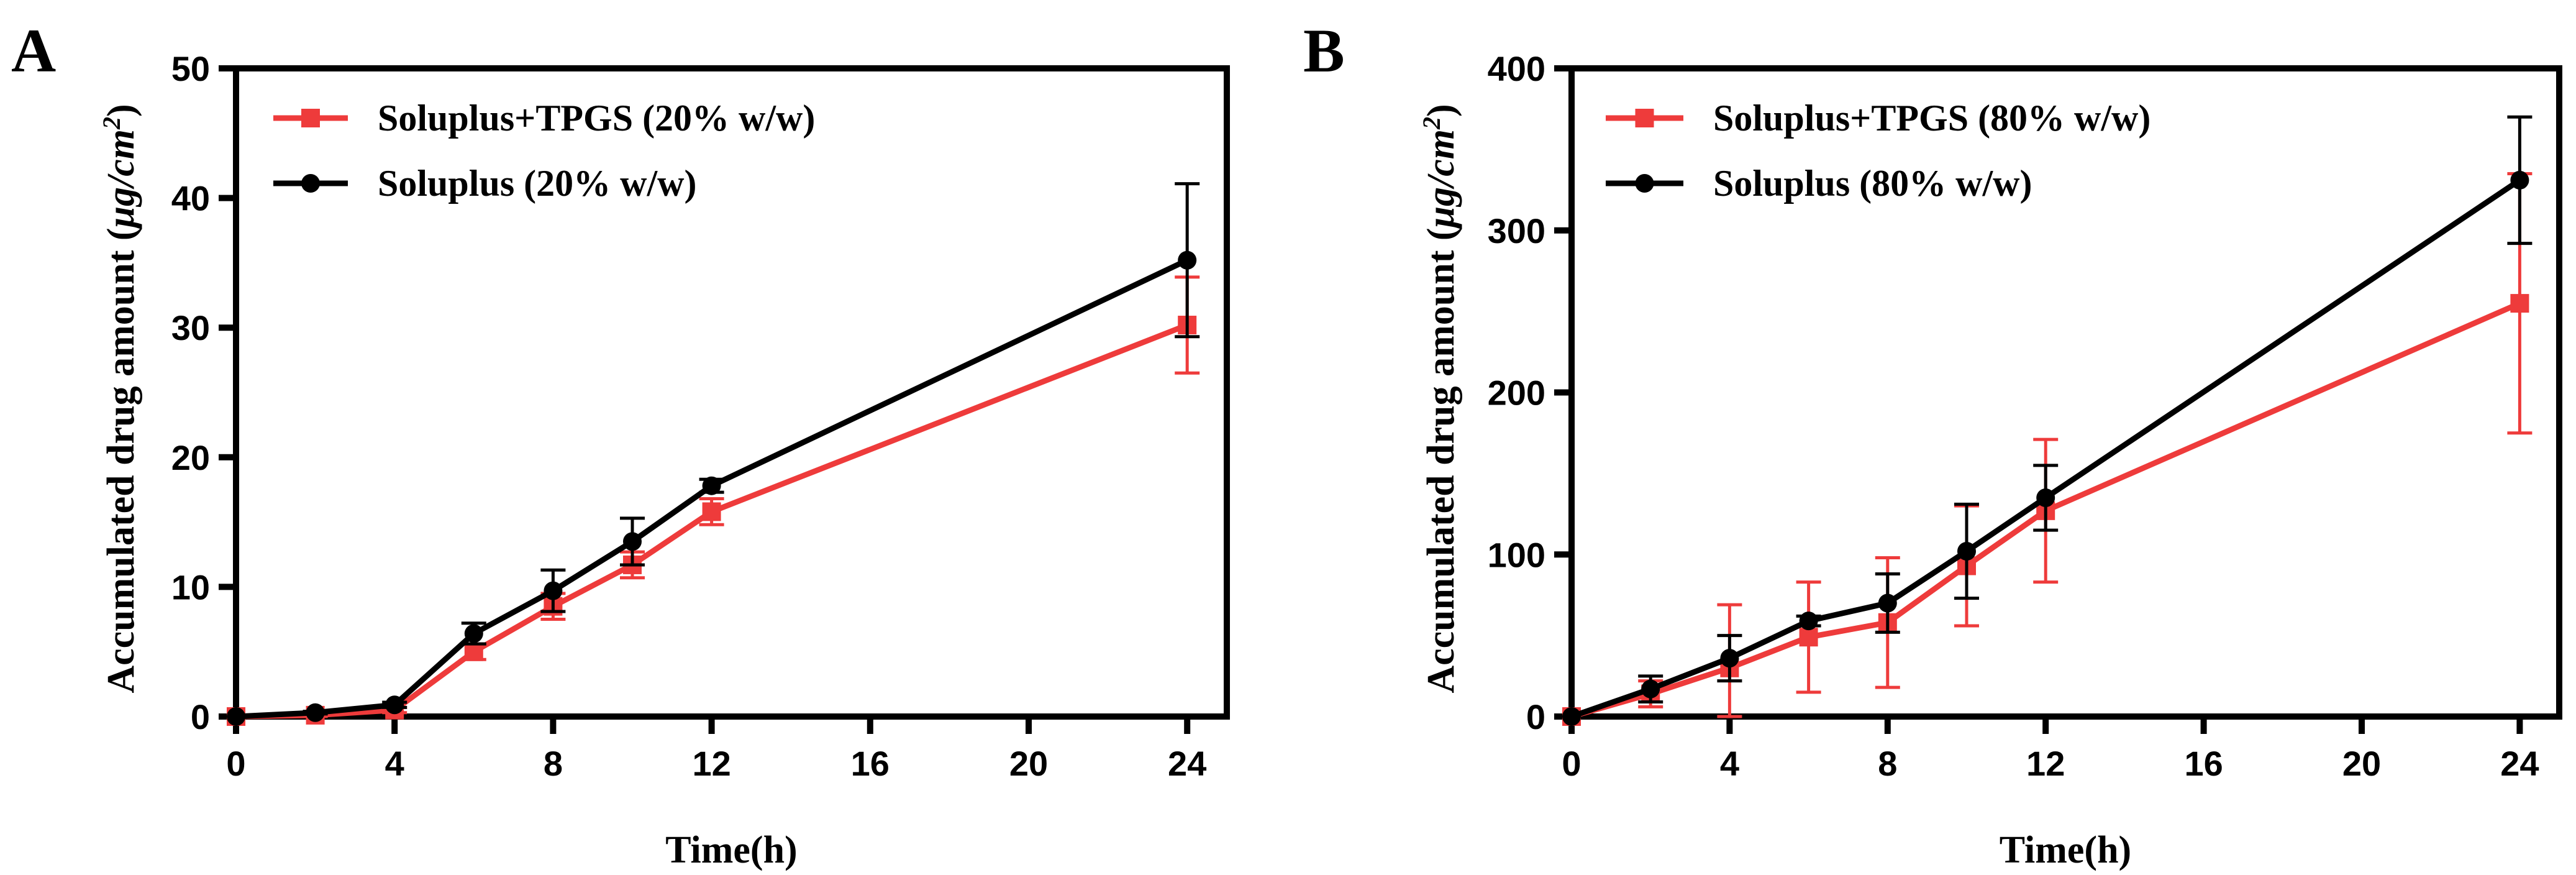 This screenshot has width=2576, height=875. I want to click on panel-b-letter: B, so click(1324, 51).